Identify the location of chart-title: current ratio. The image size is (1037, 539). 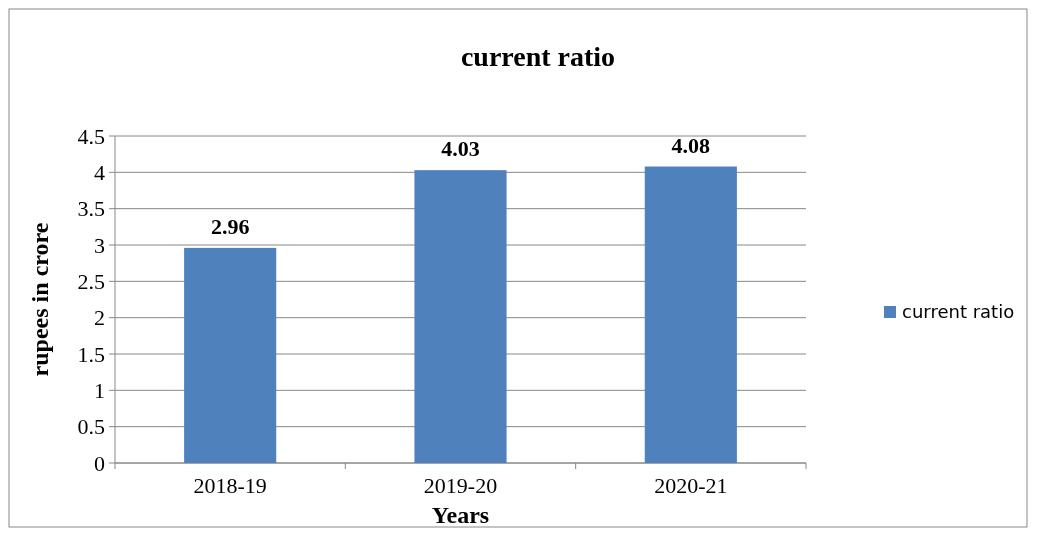
(538, 56).